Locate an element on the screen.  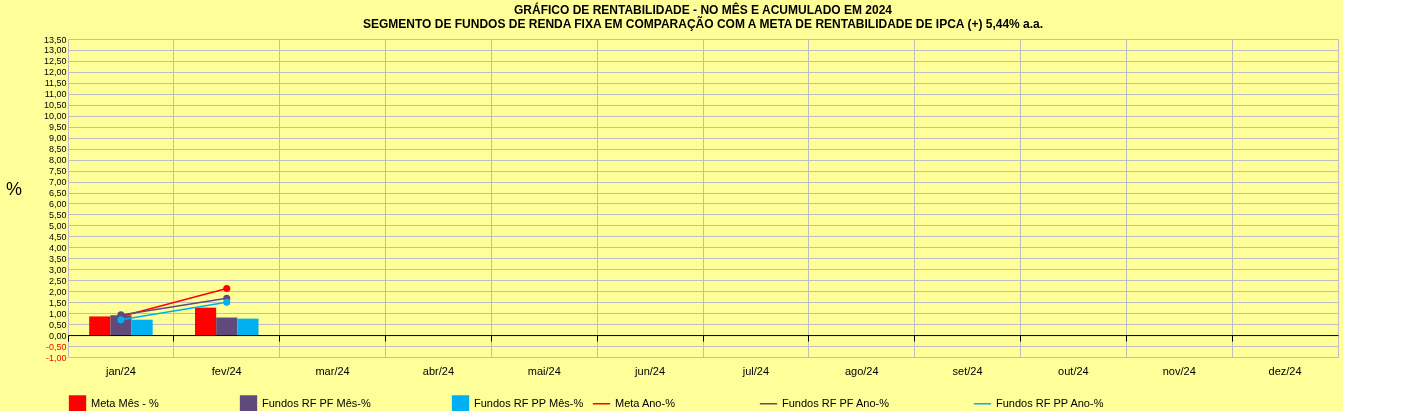
y-tick-label: 2,50 is located at coordinates (57, 280).